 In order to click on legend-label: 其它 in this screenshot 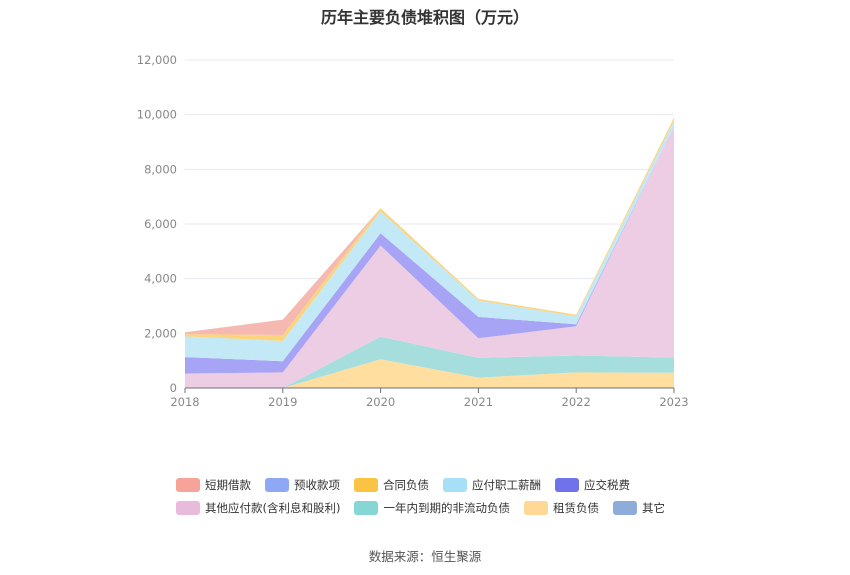, I will do `click(653, 507)`.